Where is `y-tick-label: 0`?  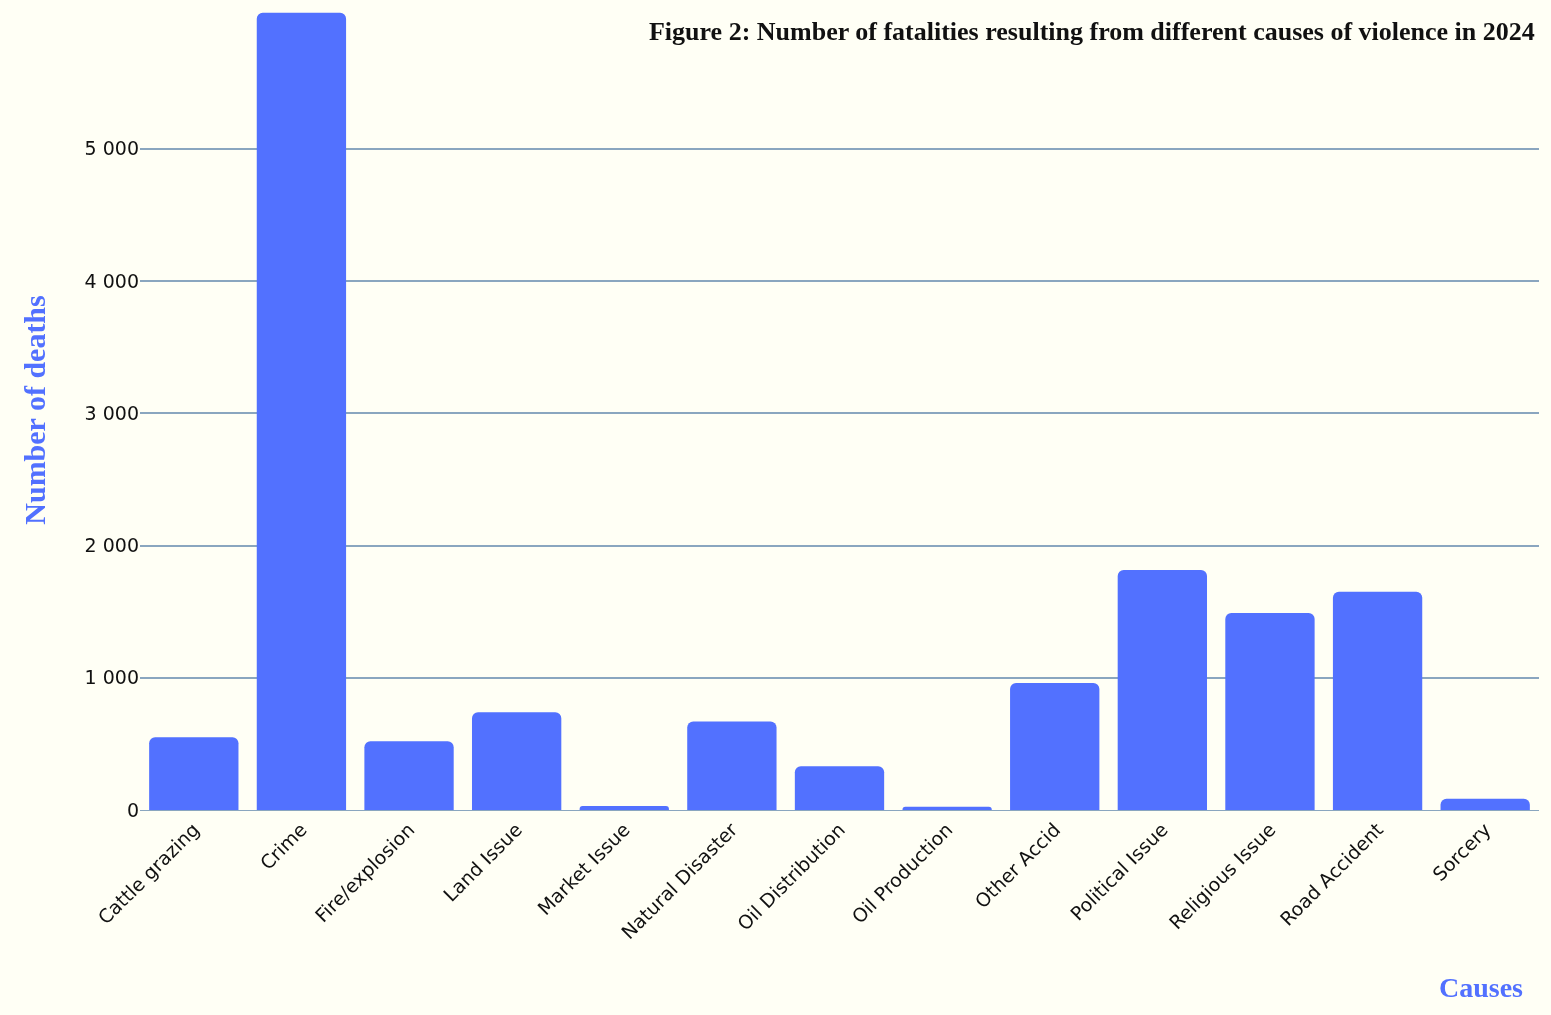 y-tick-label: 0 is located at coordinates (132, 809).